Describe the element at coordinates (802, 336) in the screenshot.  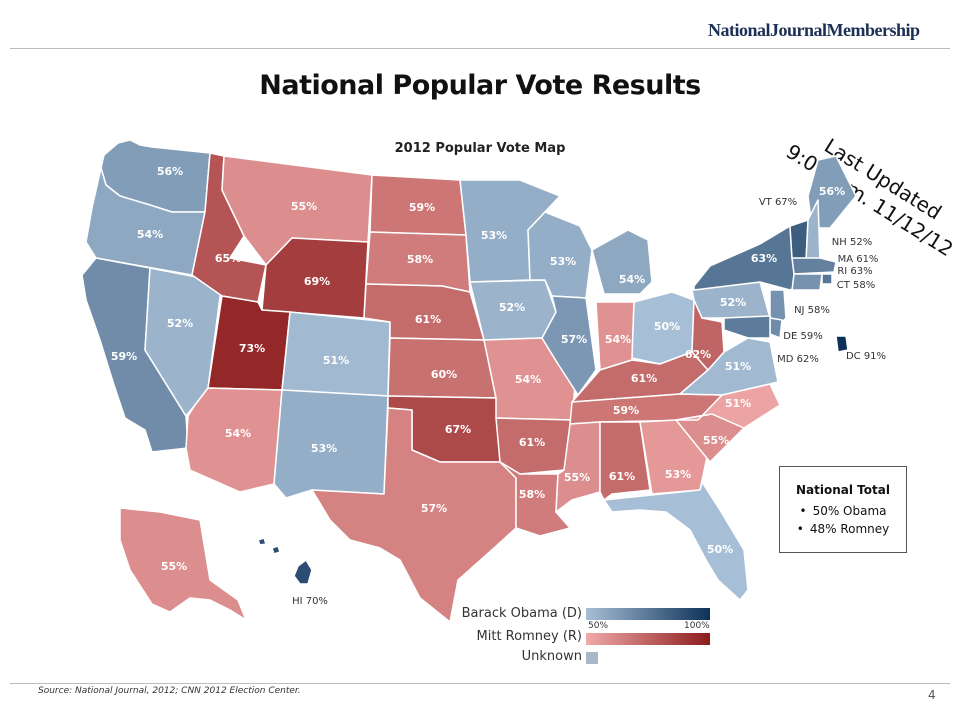
I see `state-label-de: DE 59%` at that location.